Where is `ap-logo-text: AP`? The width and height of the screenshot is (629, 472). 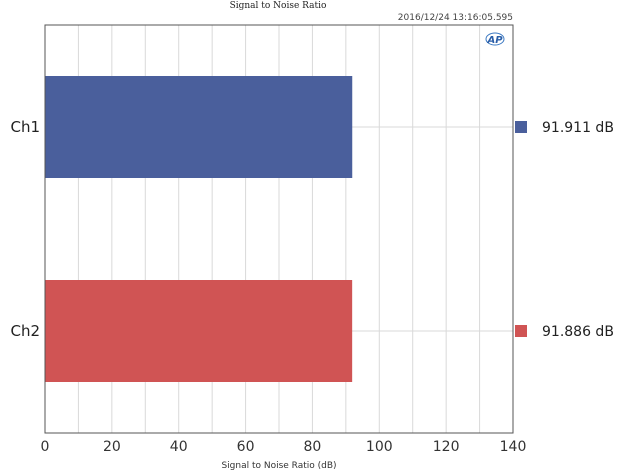 ap-logo-text: AP is located at coordinates (494, 40).